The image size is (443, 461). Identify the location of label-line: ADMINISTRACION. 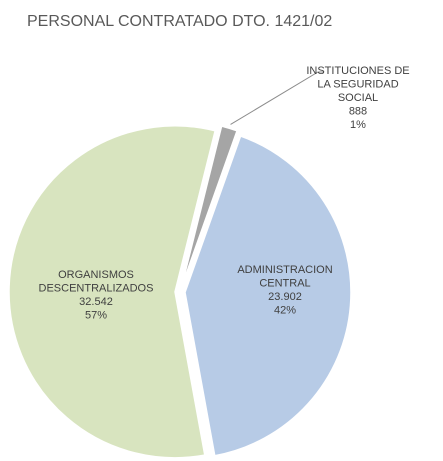
(284, 270).